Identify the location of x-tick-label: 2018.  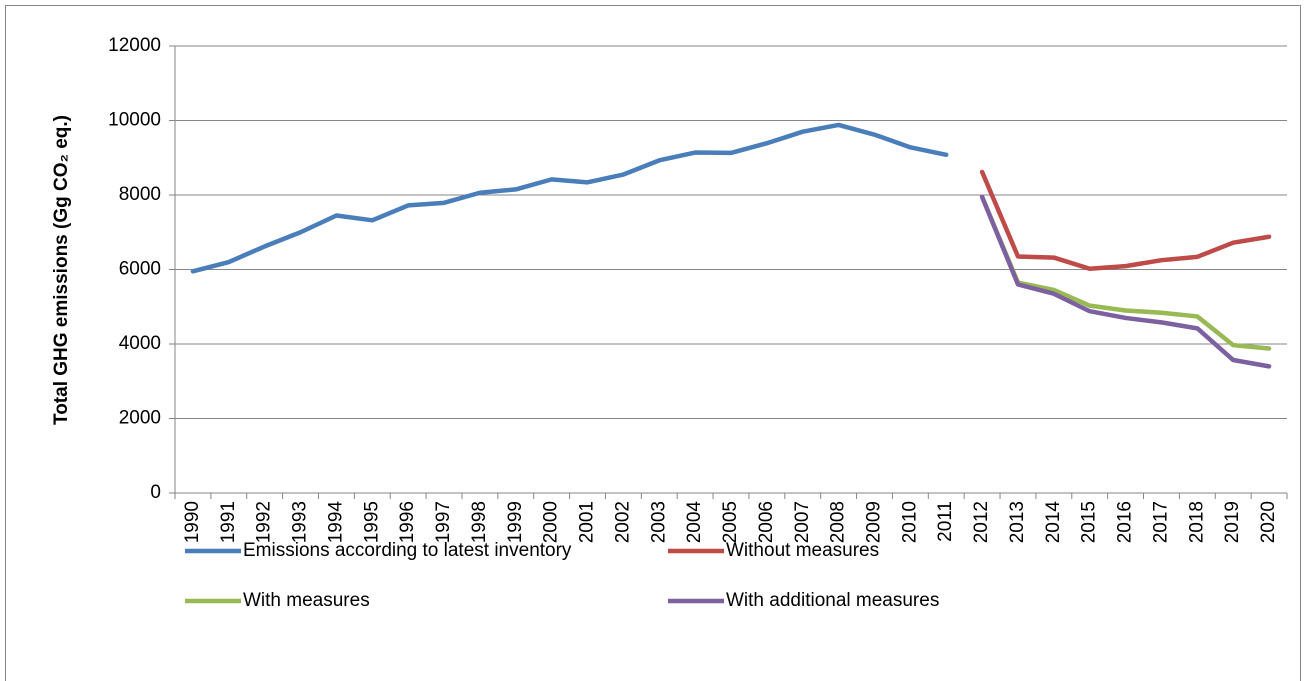
(1196, 522).